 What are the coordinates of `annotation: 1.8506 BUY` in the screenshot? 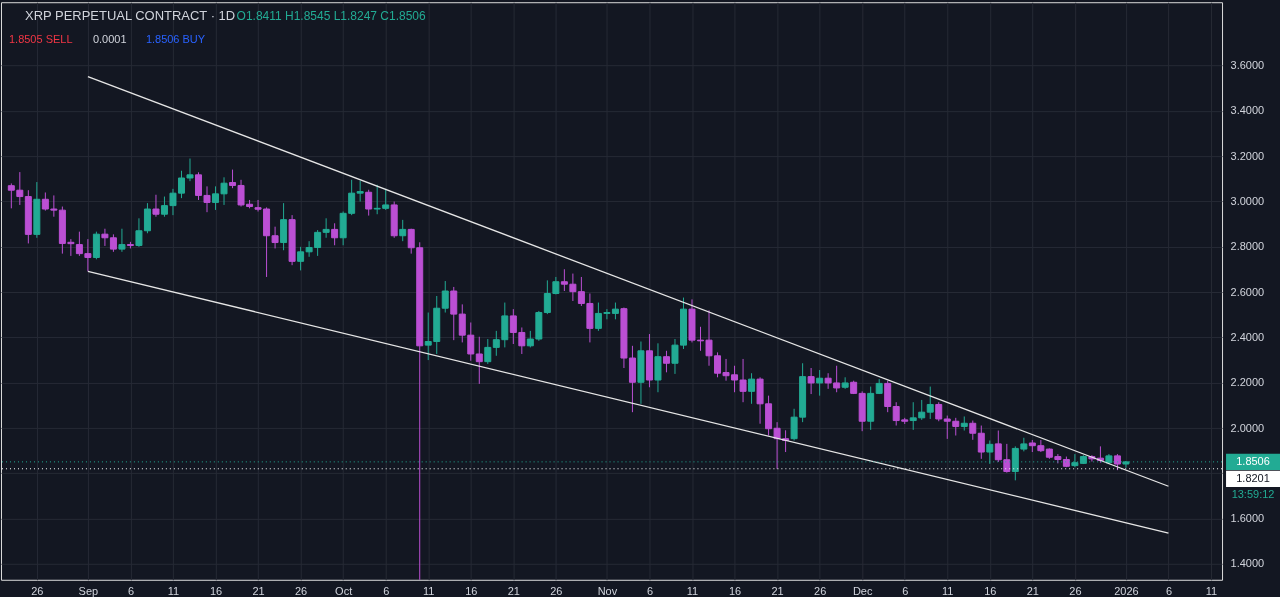 It's located at (175, 39).